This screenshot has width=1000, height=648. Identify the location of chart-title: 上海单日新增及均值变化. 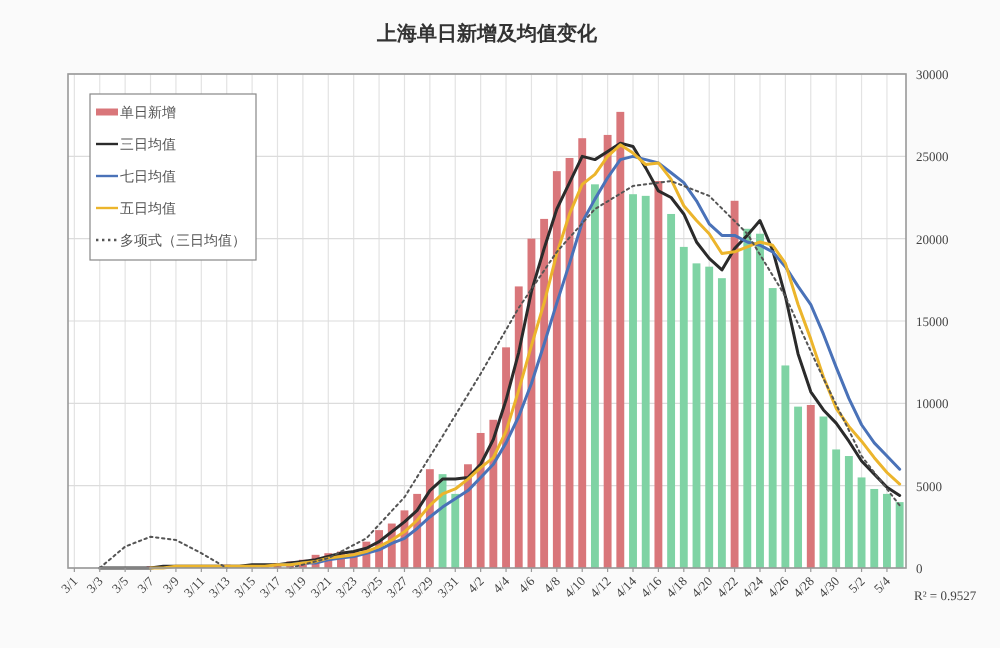
(487, 34).